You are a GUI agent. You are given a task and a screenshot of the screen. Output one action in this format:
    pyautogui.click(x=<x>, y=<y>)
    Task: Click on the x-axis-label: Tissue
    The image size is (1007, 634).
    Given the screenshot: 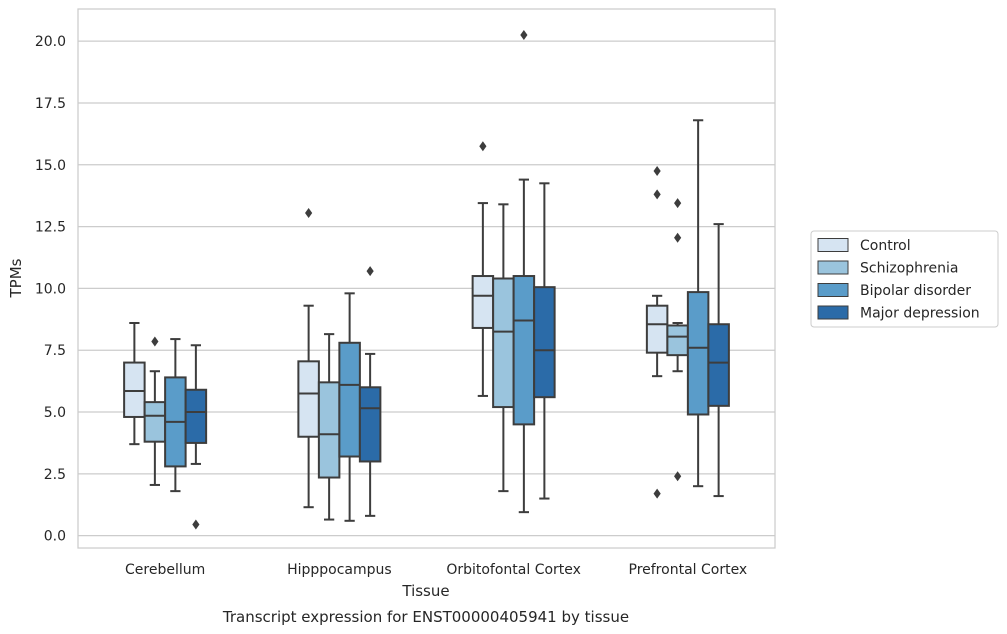 What is the action you would take?
    pyautogui.click(x=425, y=591)
    